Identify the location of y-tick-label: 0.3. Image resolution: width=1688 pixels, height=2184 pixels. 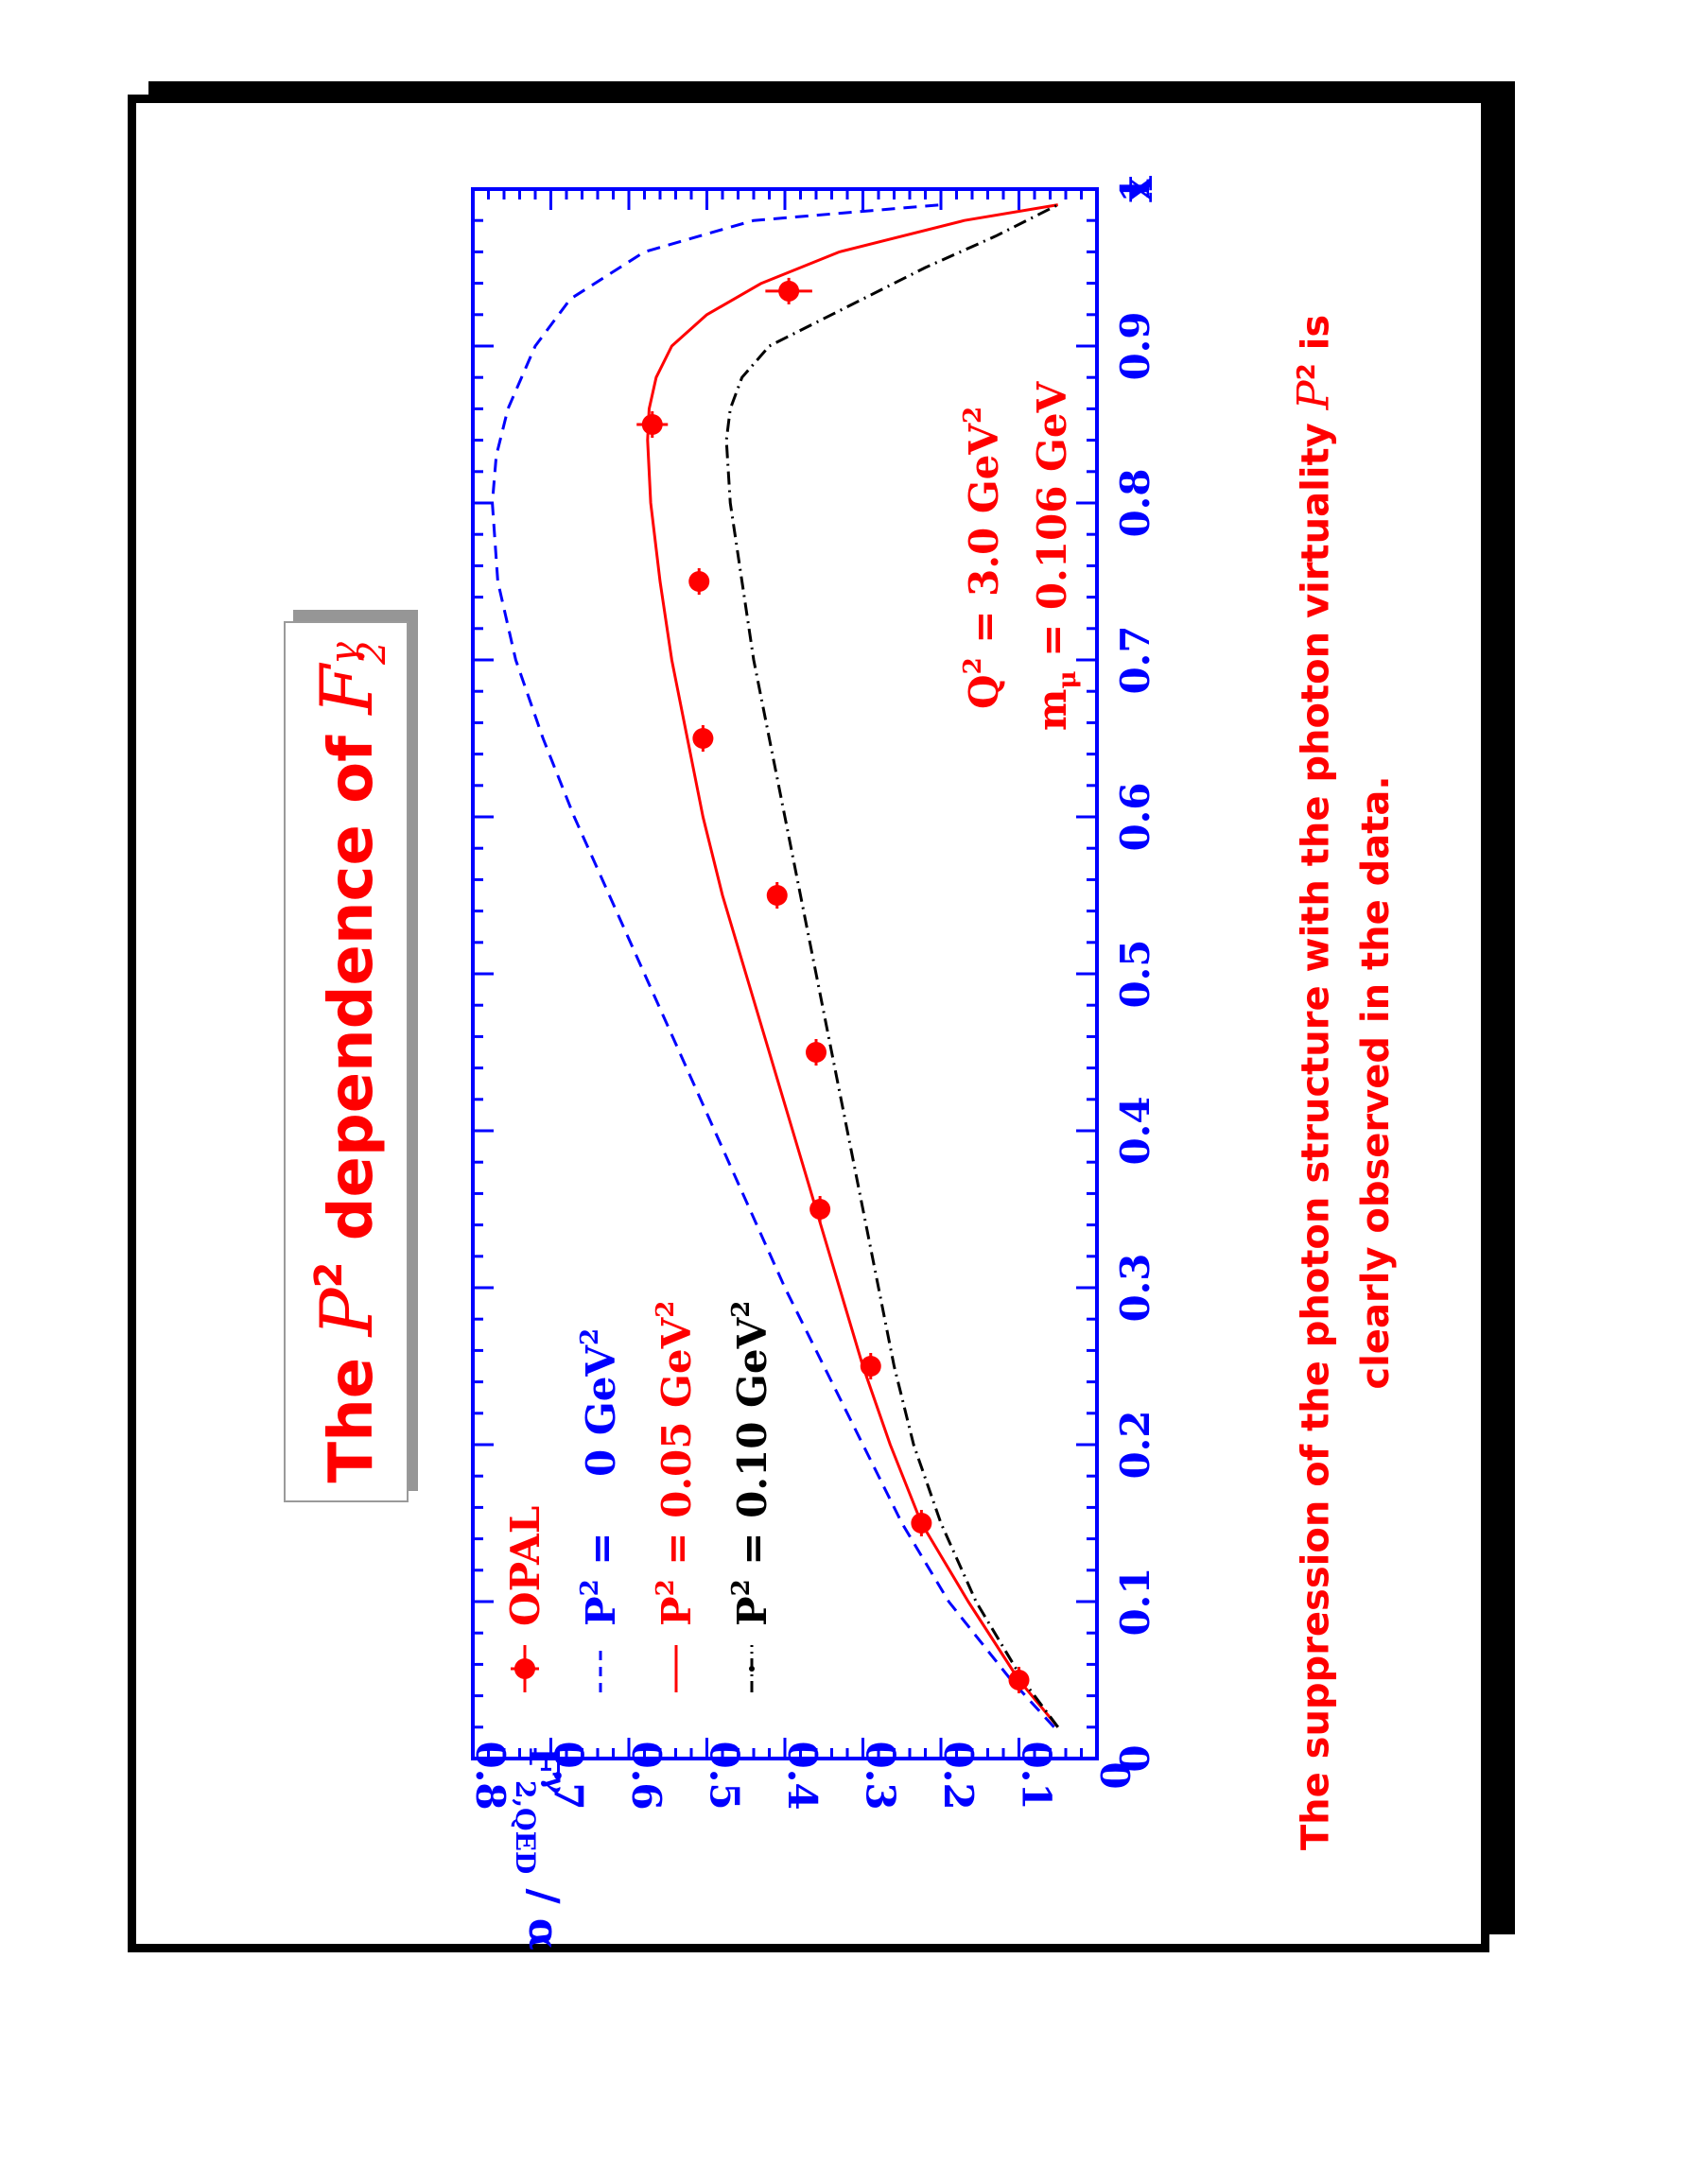
(881, 1775).